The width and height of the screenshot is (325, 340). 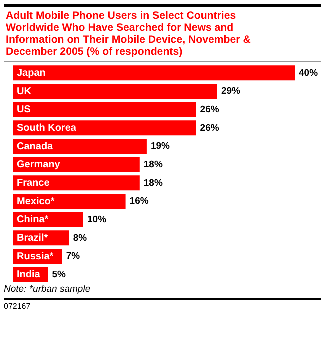 What do you see at coordinates (39, 165) in the screenshot?
I see `y-tick-label: Germany` at bounding box center [39, 165].